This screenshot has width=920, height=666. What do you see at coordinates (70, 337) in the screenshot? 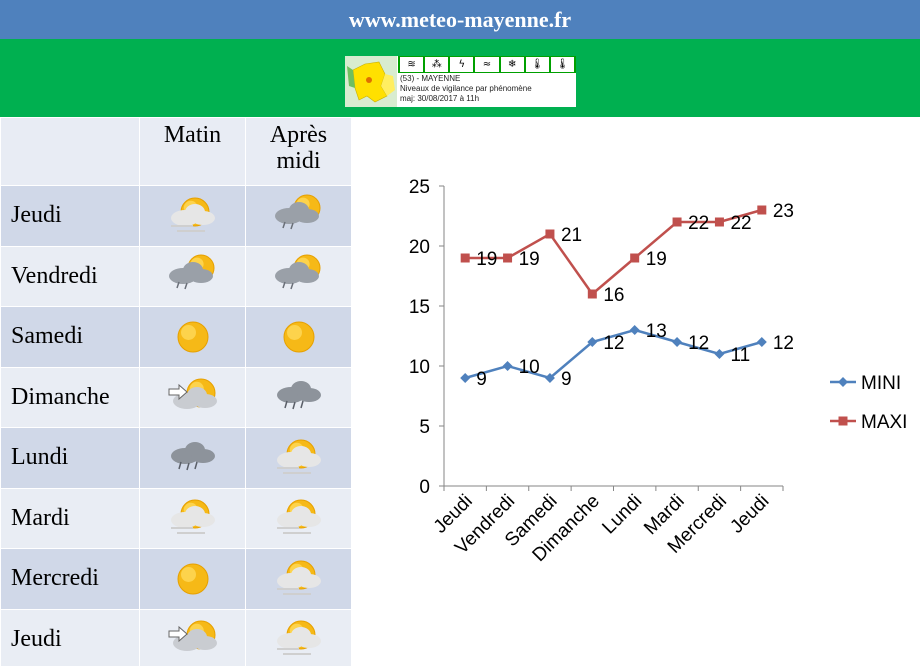
I see `day-name: Samedi` at bounding box center [70, 337].